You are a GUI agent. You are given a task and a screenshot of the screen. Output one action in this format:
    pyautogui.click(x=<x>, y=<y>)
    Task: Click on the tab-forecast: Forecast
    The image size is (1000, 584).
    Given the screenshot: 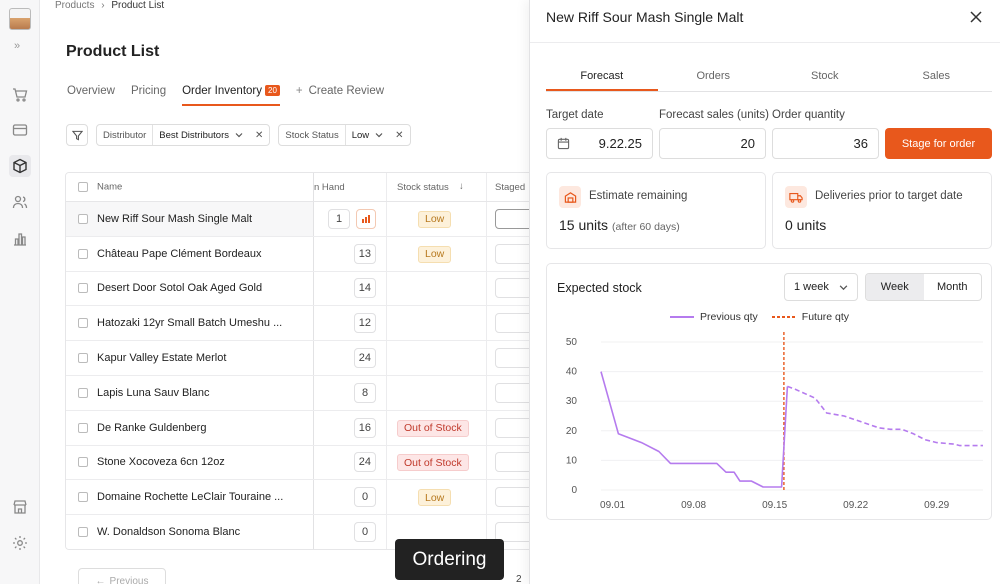 What is the action you would take?
    pyautogui.click(x=602, y=76)
    